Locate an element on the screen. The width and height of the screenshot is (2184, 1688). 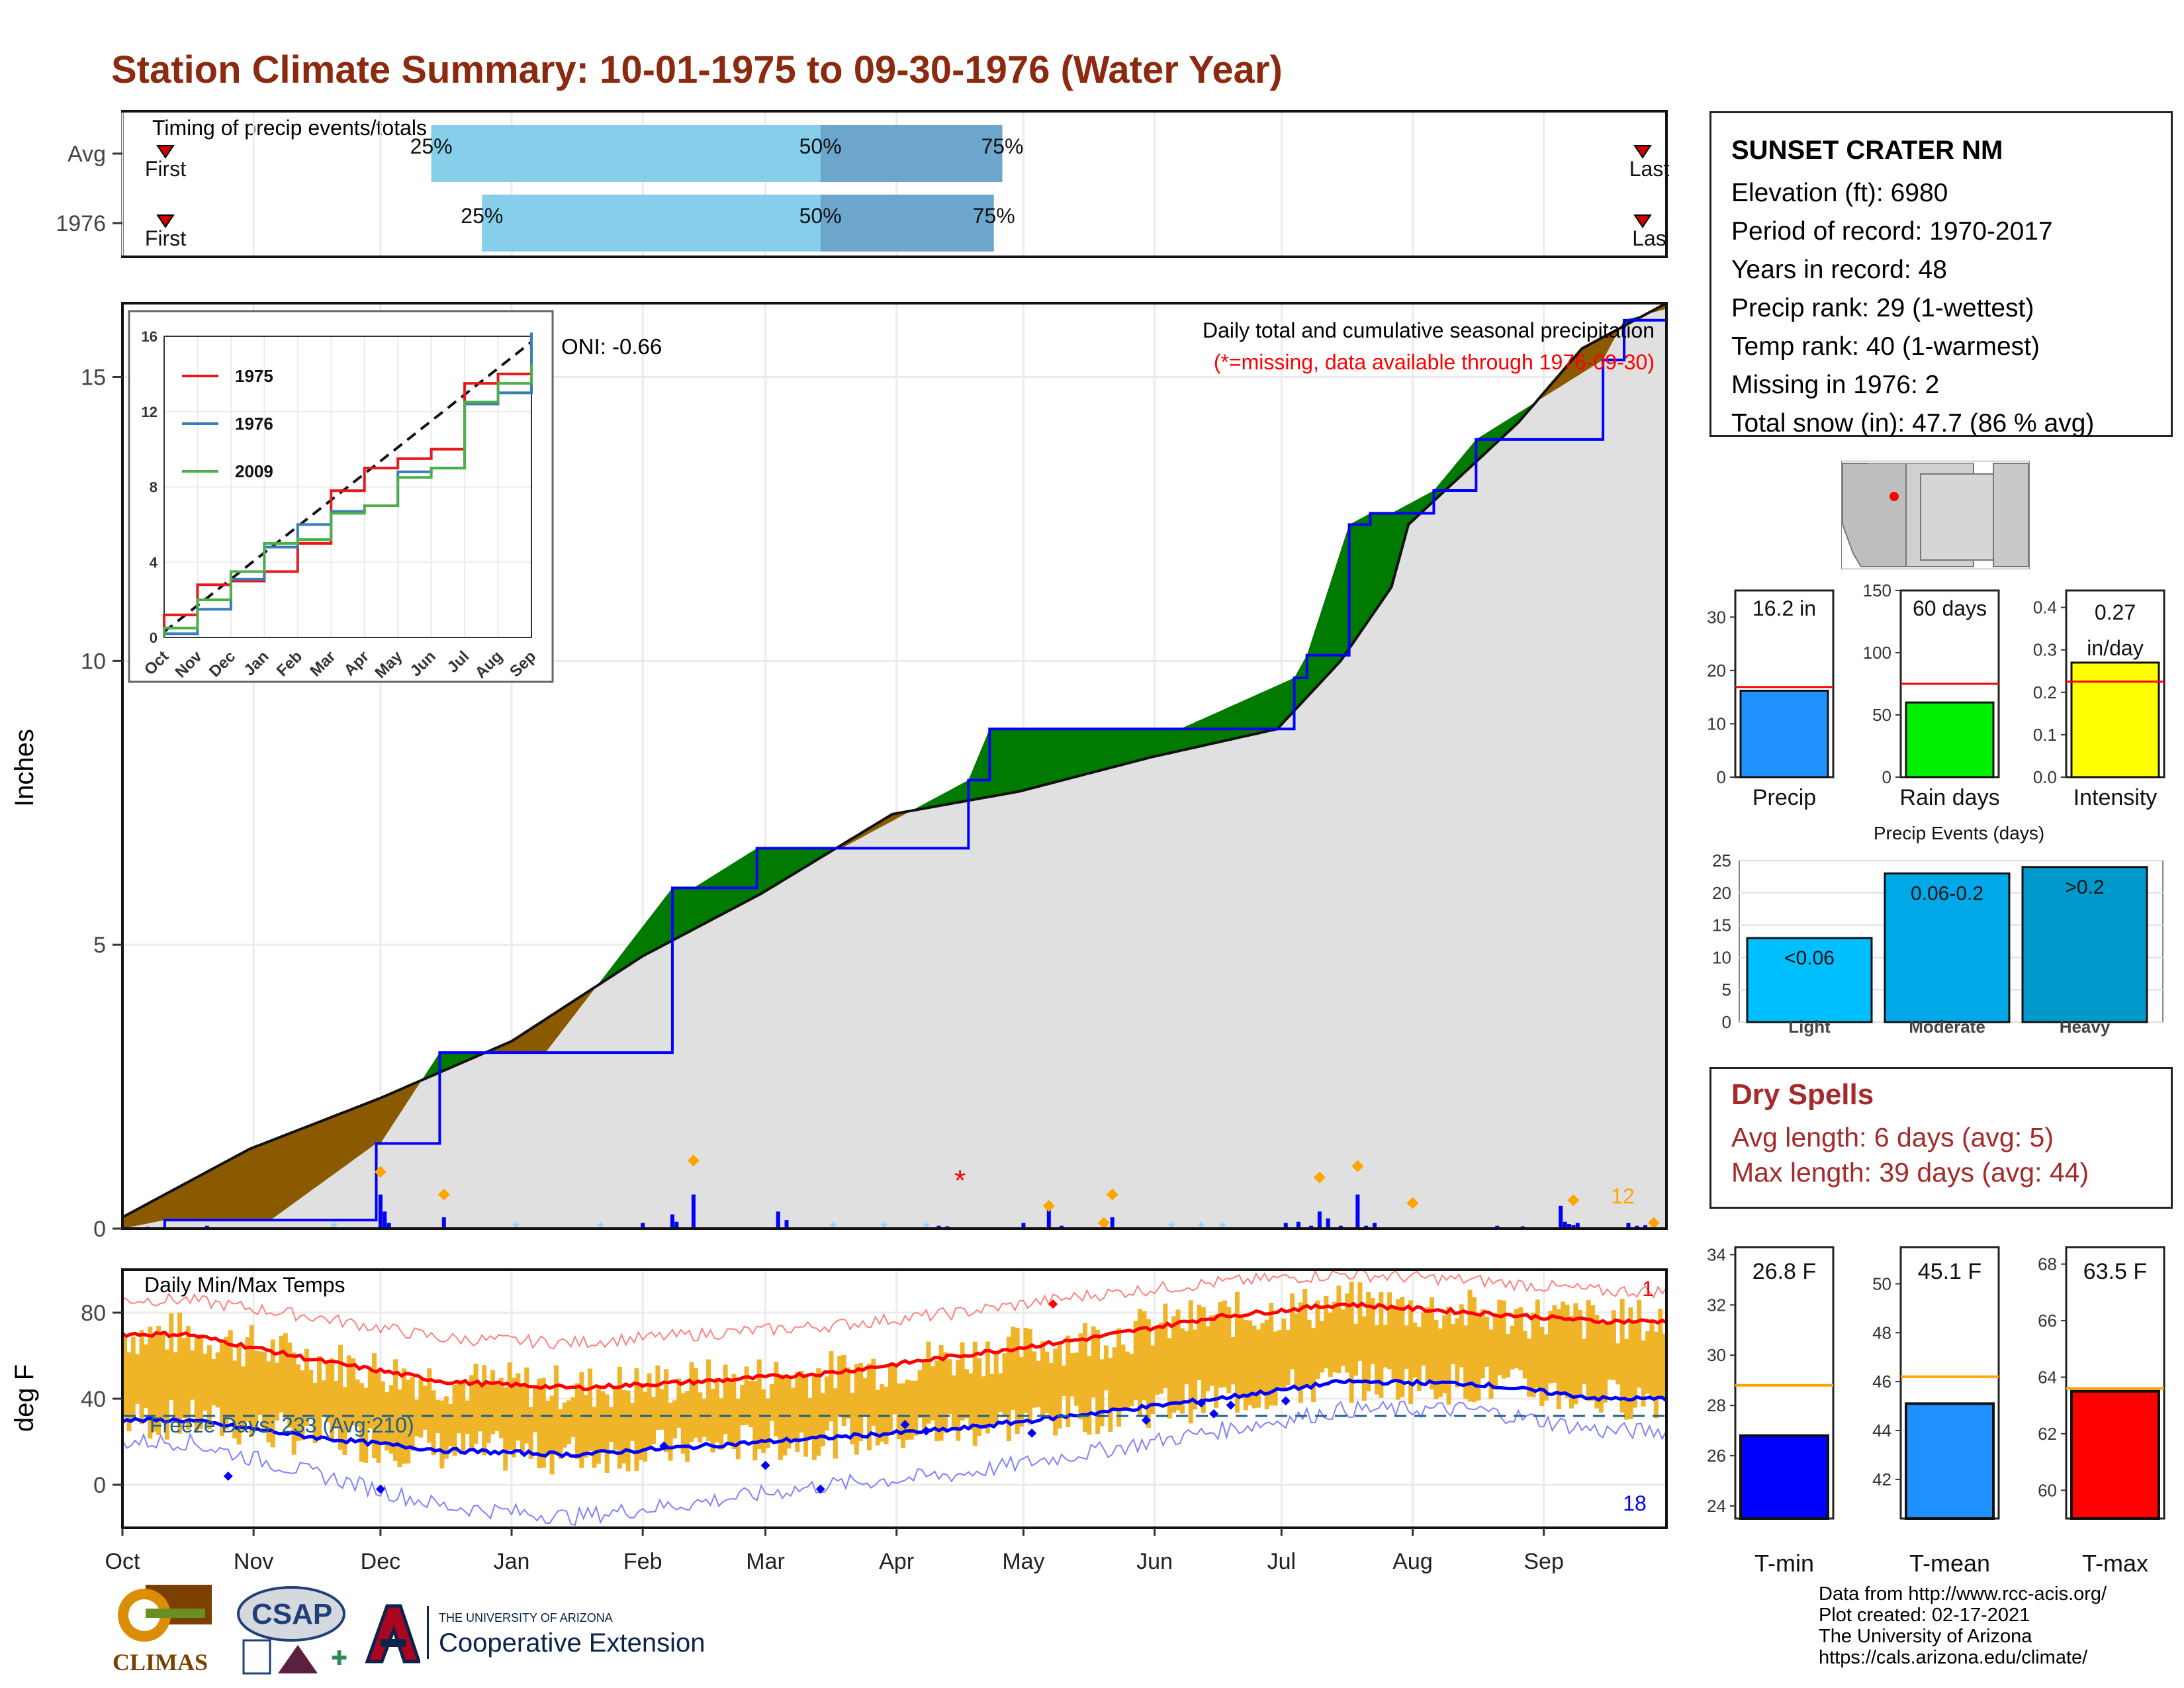
temp-summary-y-tick-label: 68 is located at coordinates (2048, 1264).